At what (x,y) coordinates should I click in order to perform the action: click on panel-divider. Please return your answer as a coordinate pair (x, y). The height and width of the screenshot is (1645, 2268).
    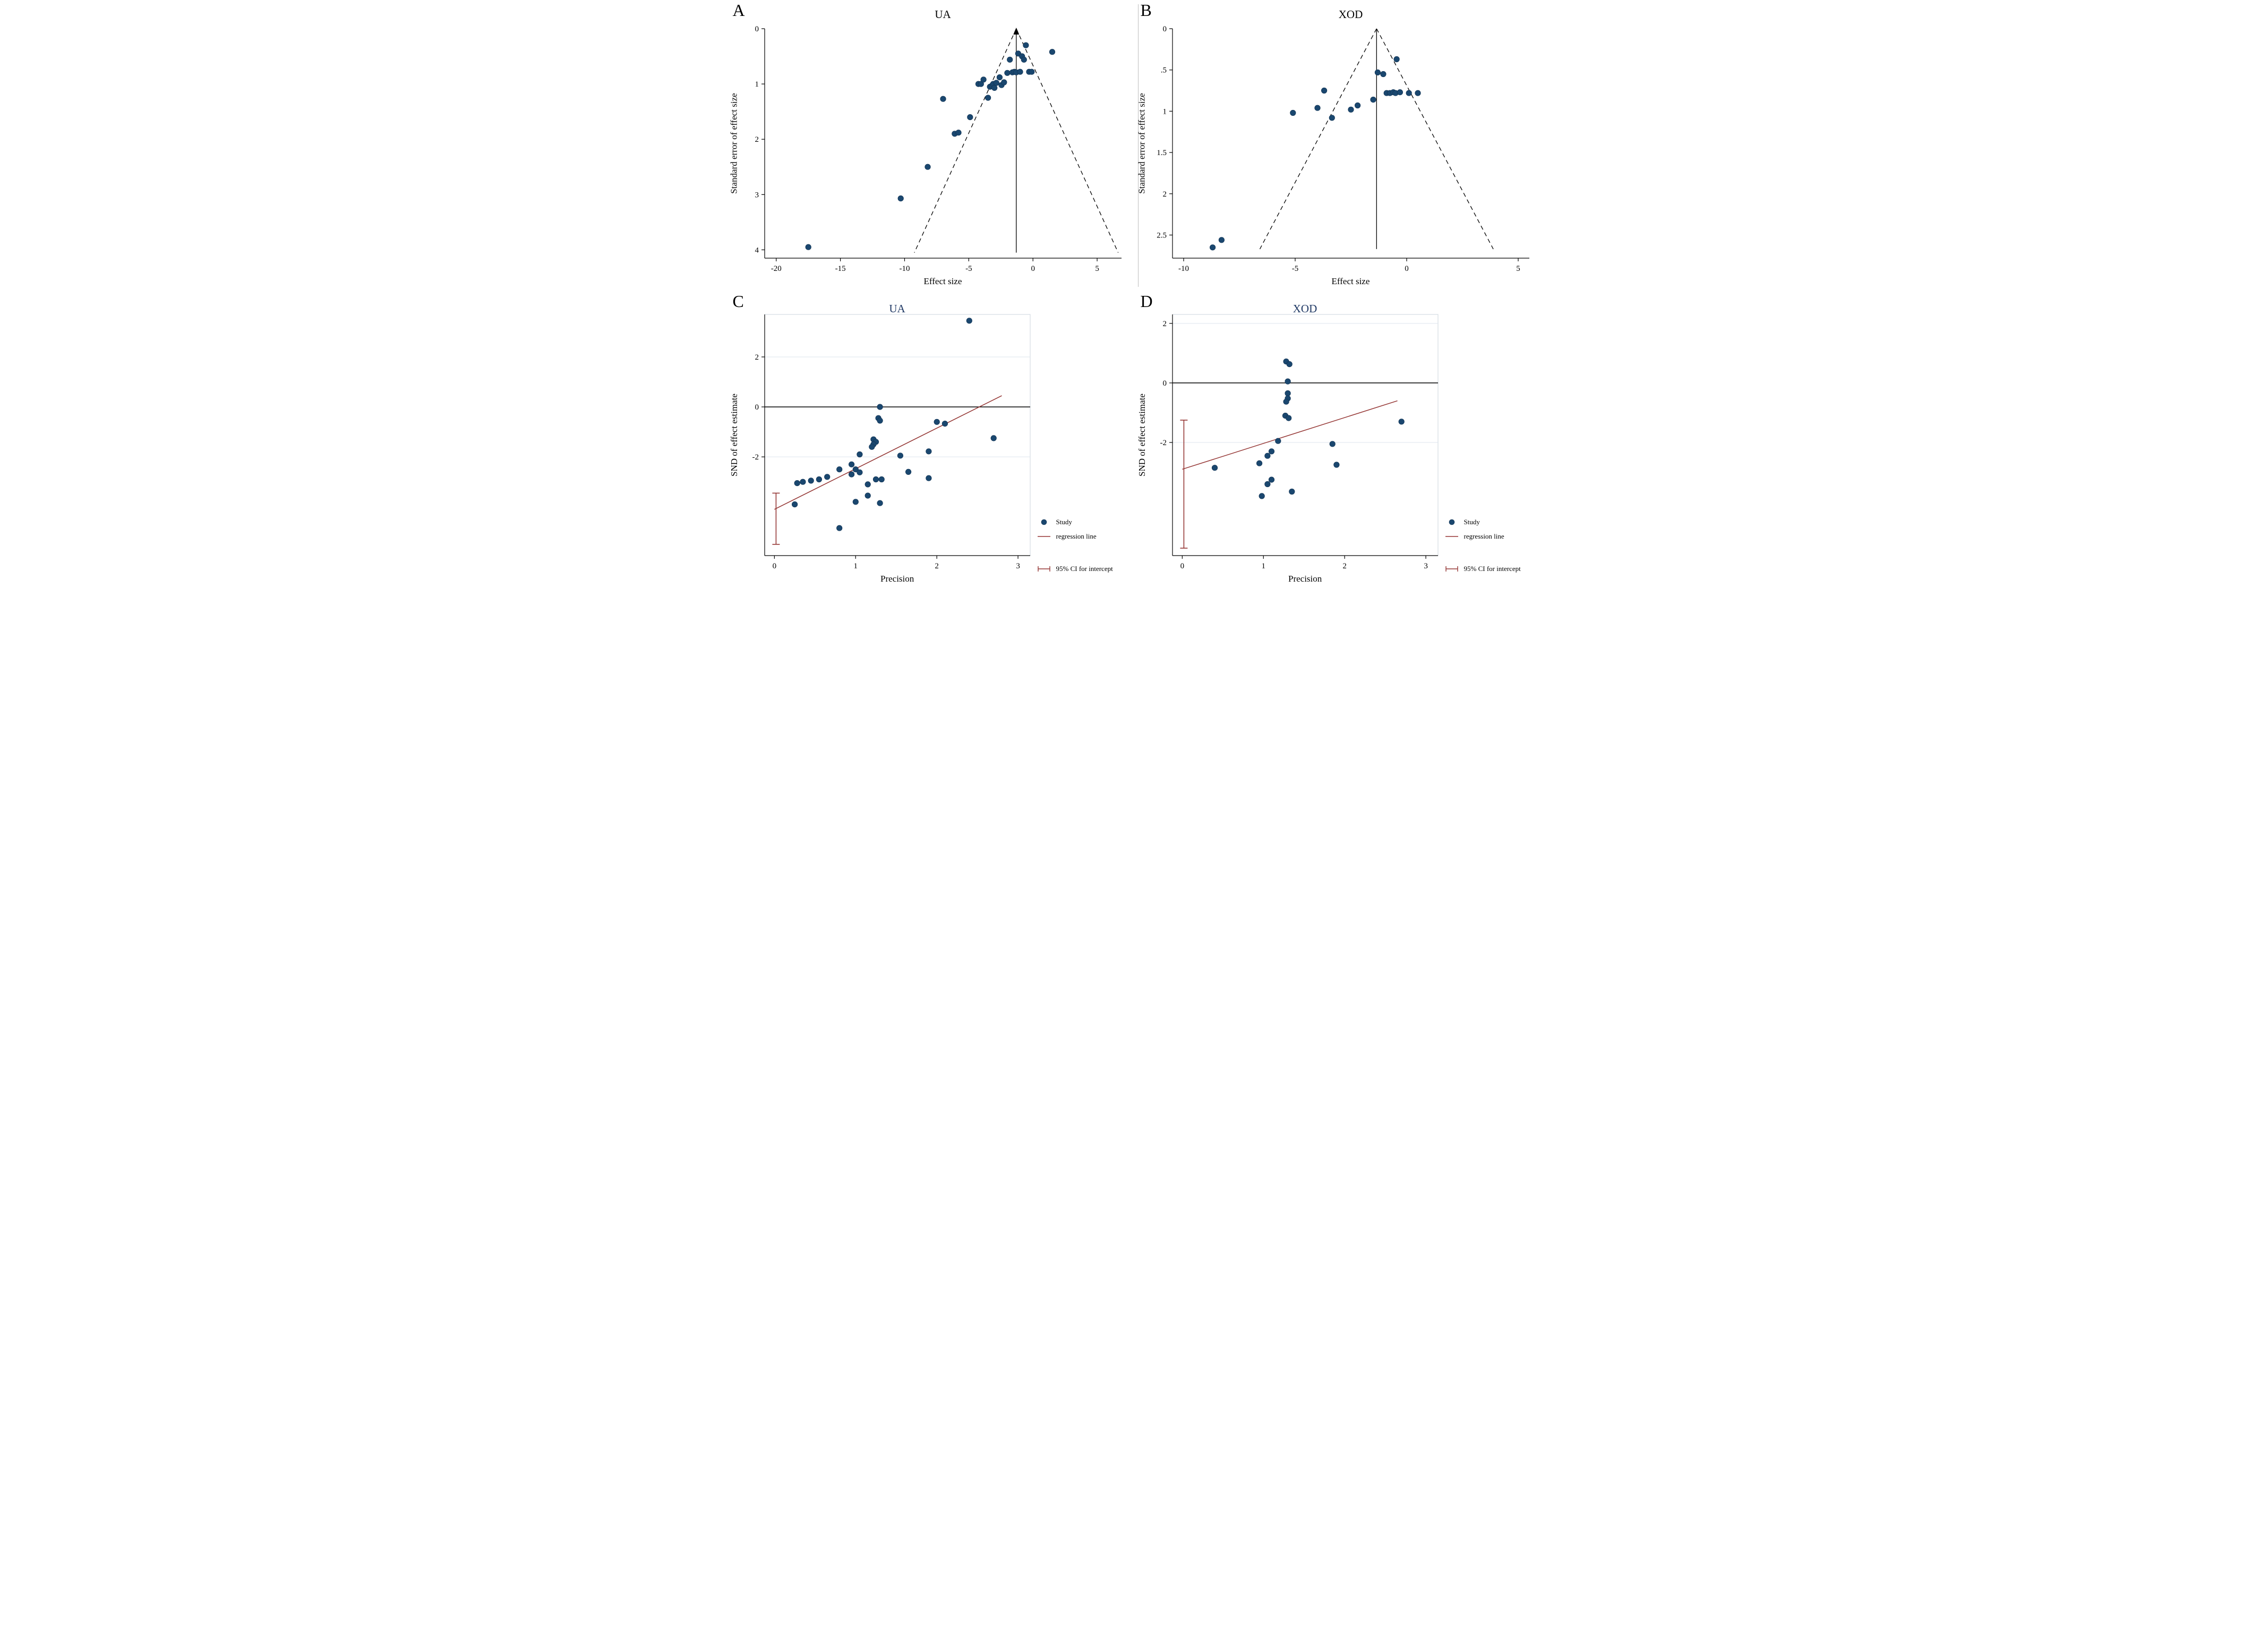
    Looking at the image, I should click on (1138, 145).